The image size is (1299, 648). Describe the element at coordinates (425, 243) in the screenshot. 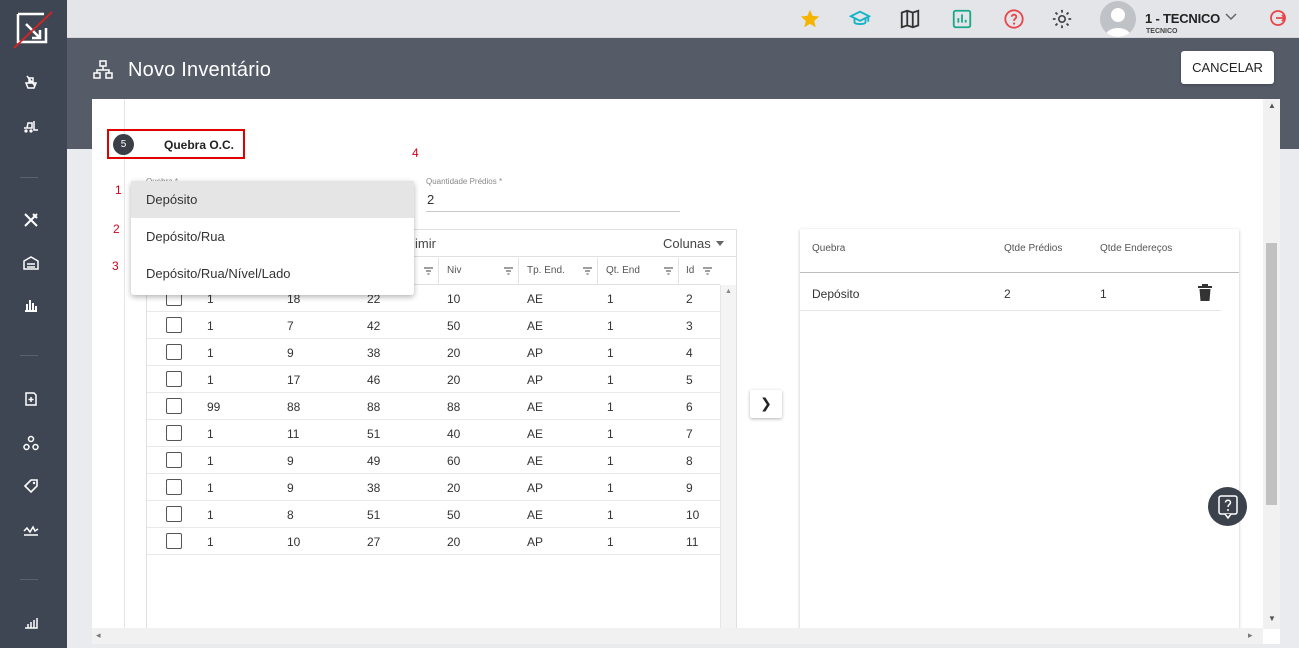

I see `print-button: imir` at that location.